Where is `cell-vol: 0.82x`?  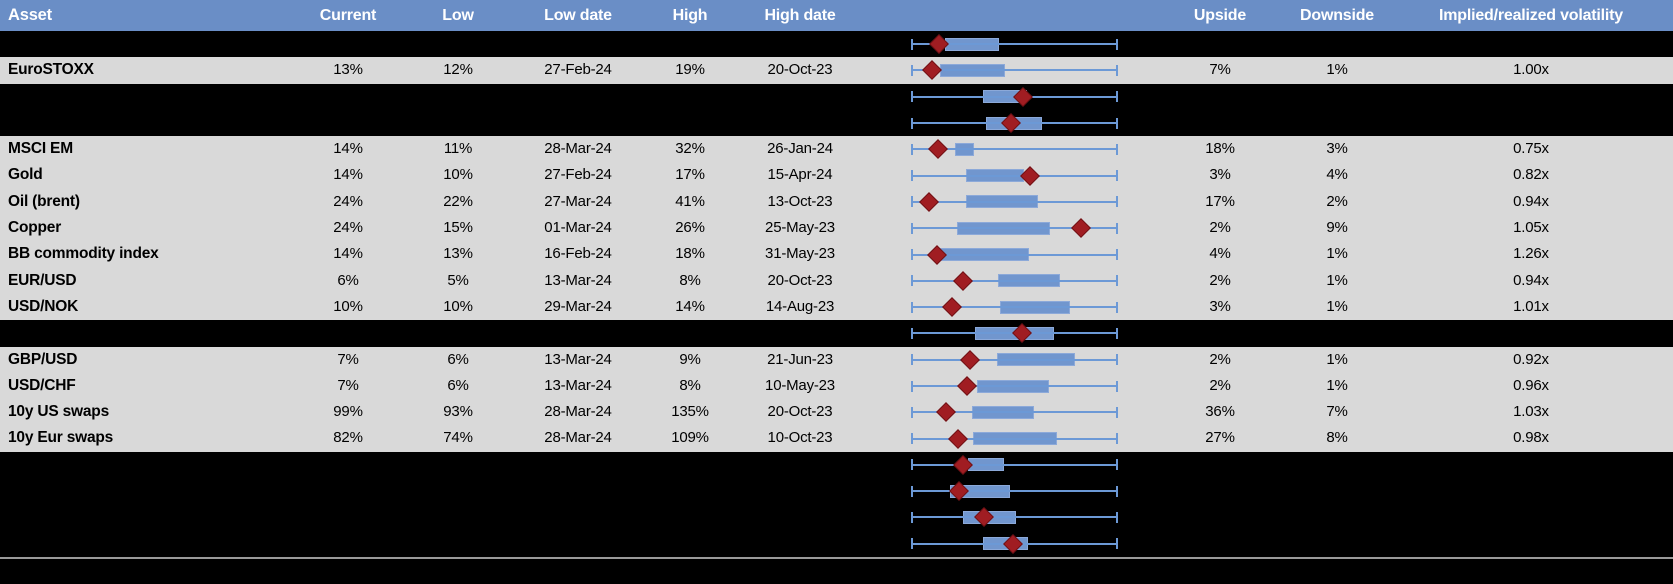
cell-vol: 0.82x is located at coordinates (1531, 175).